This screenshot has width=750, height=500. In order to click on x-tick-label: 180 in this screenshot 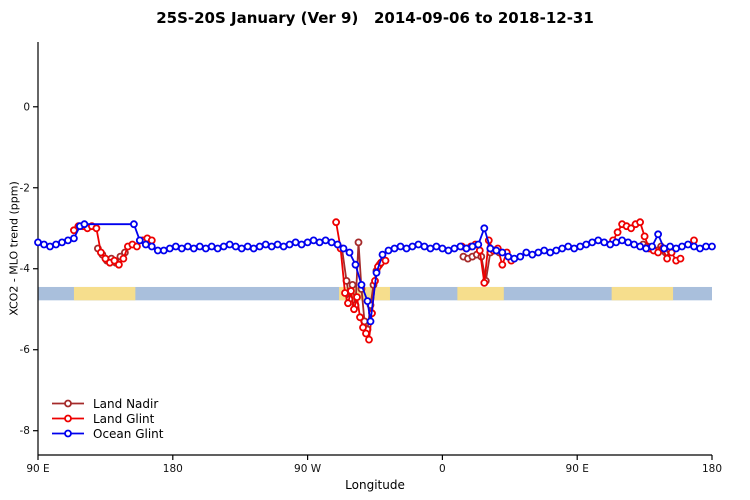, I will do `click(712, 469)`.